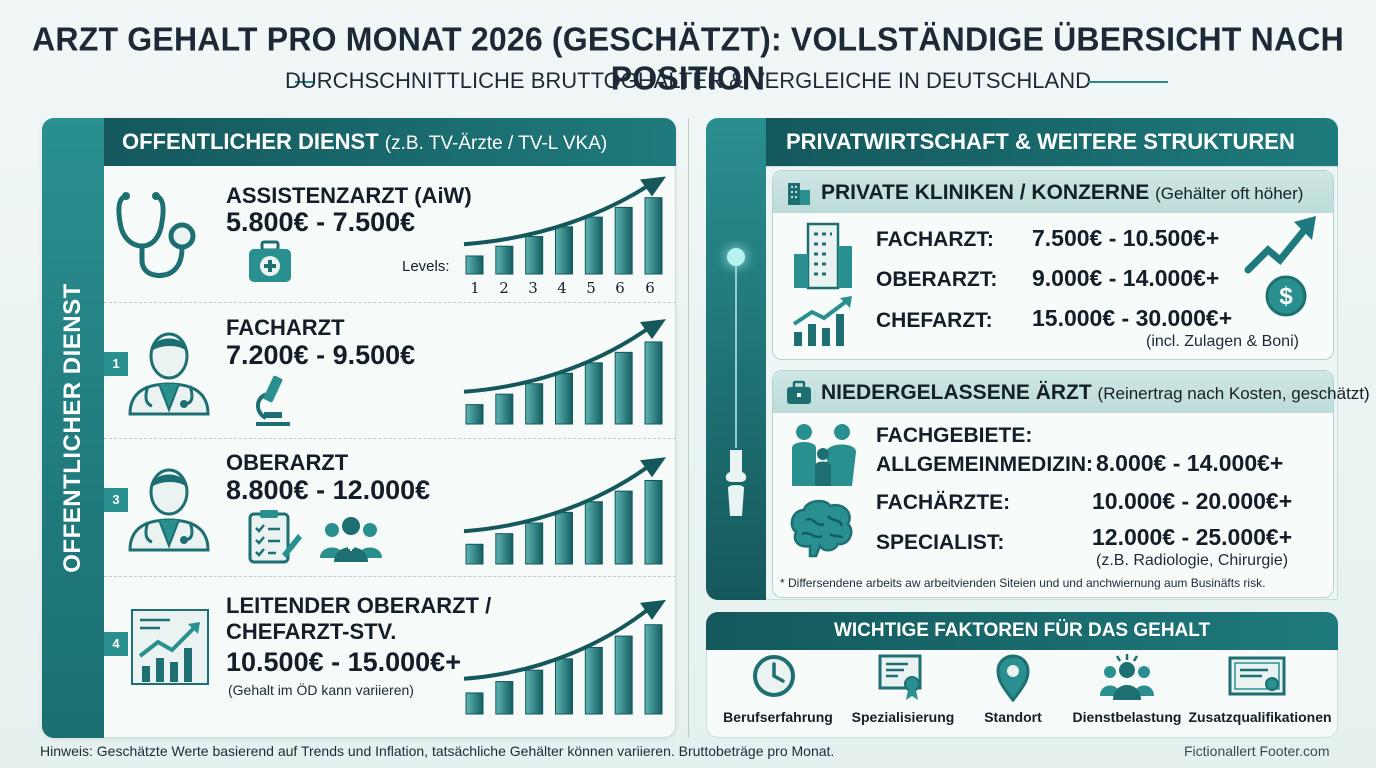 The height and width of the screenshot is (768, 1376). What do you see at coordinates (1013, 717) in the screenshot?
I see `factor-label: Standort` at bounding box center [1013, 717].